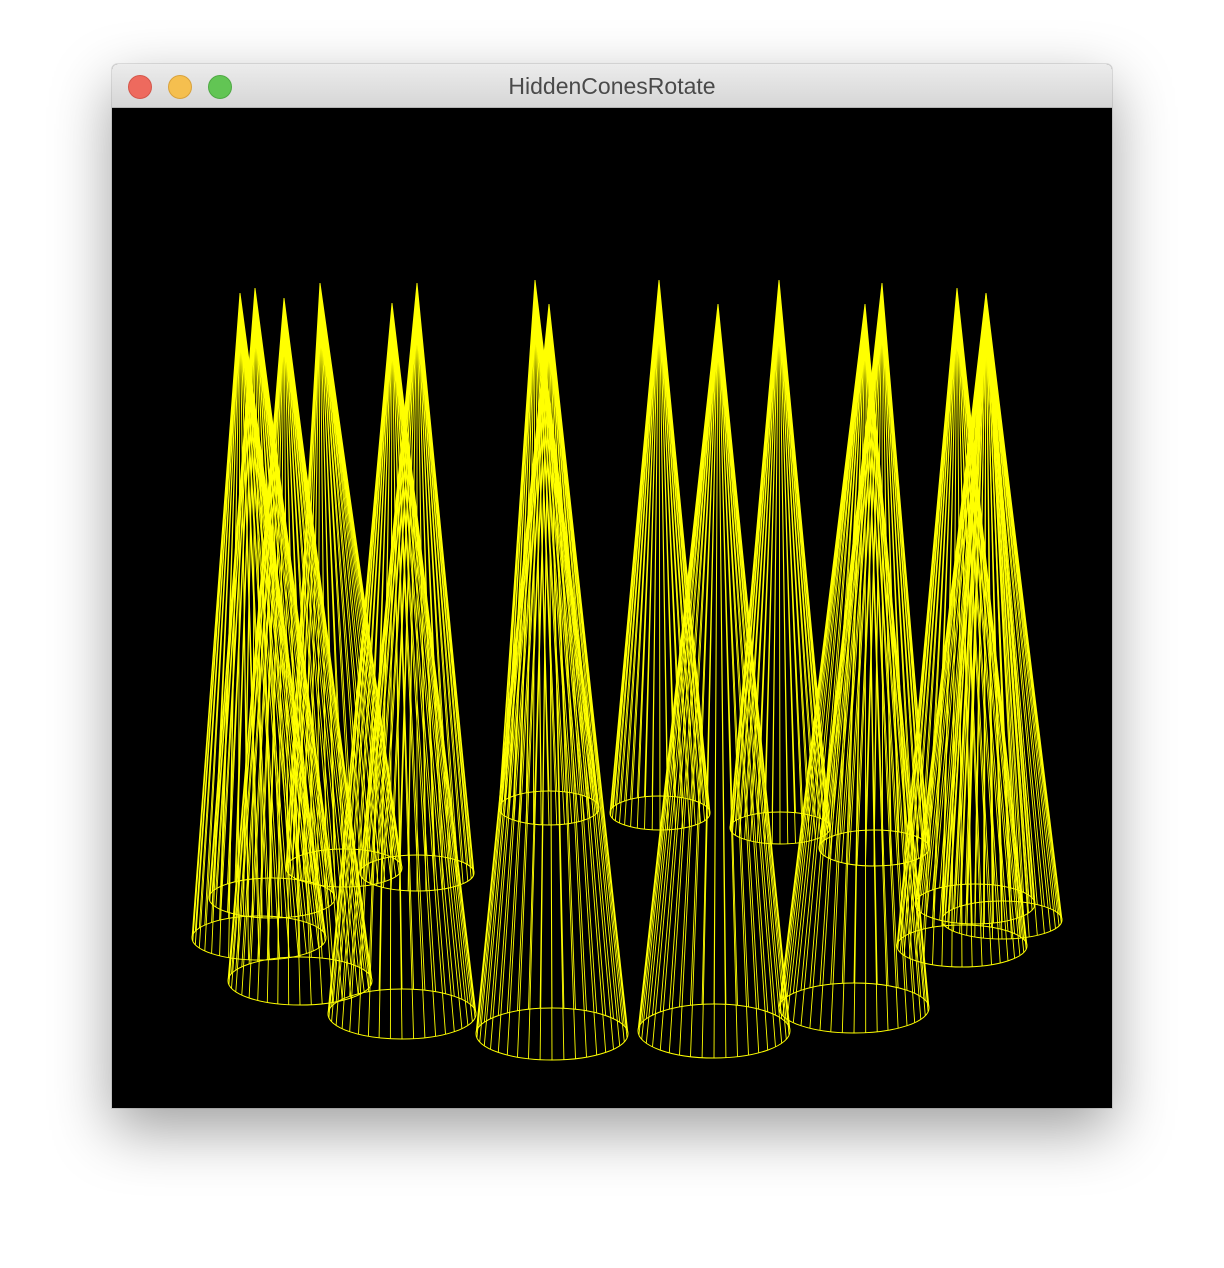  Describe the element at coordinates (552, 1034) in the screenshot. I see `cone-8-base` at that location.